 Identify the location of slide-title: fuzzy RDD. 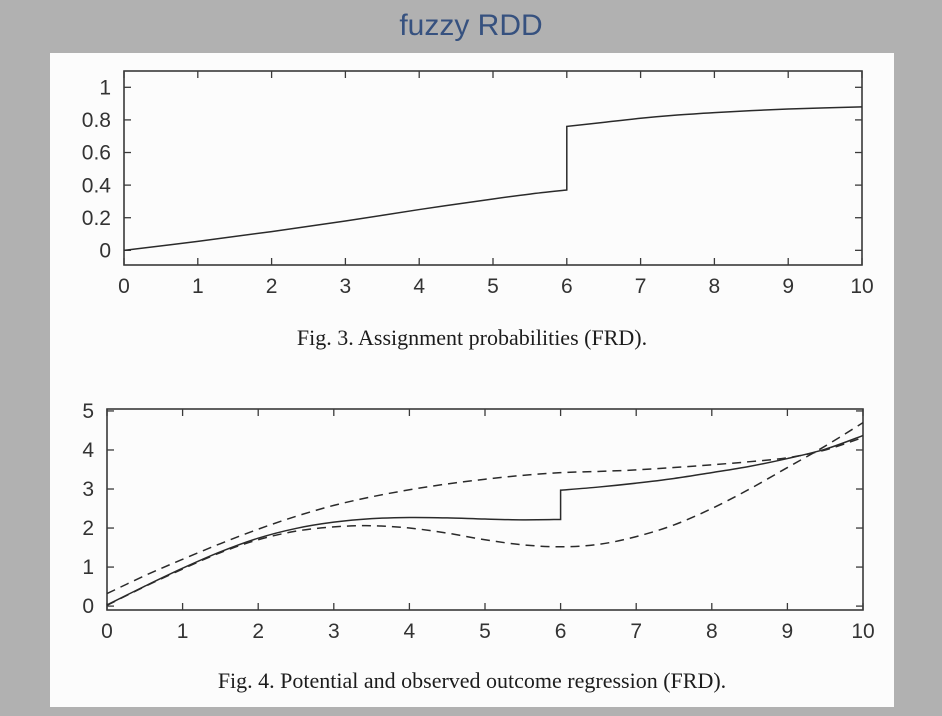
(471, 25).